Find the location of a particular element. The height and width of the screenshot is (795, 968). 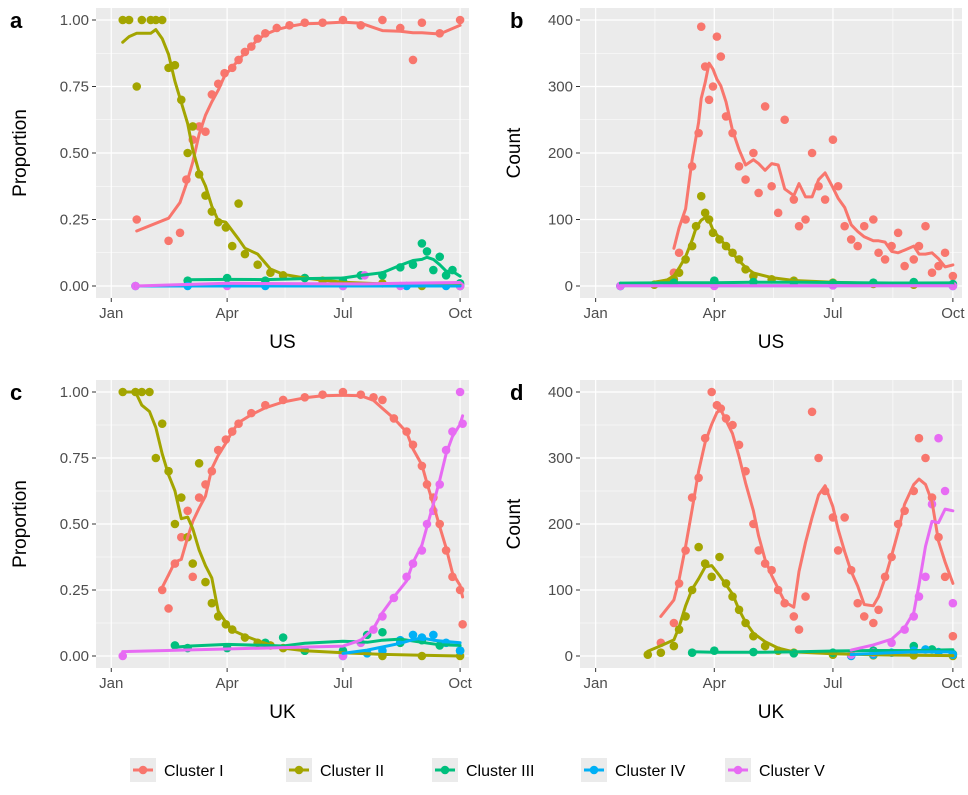

y-tick-label: 0.50 is located at coordinates (74, 524).